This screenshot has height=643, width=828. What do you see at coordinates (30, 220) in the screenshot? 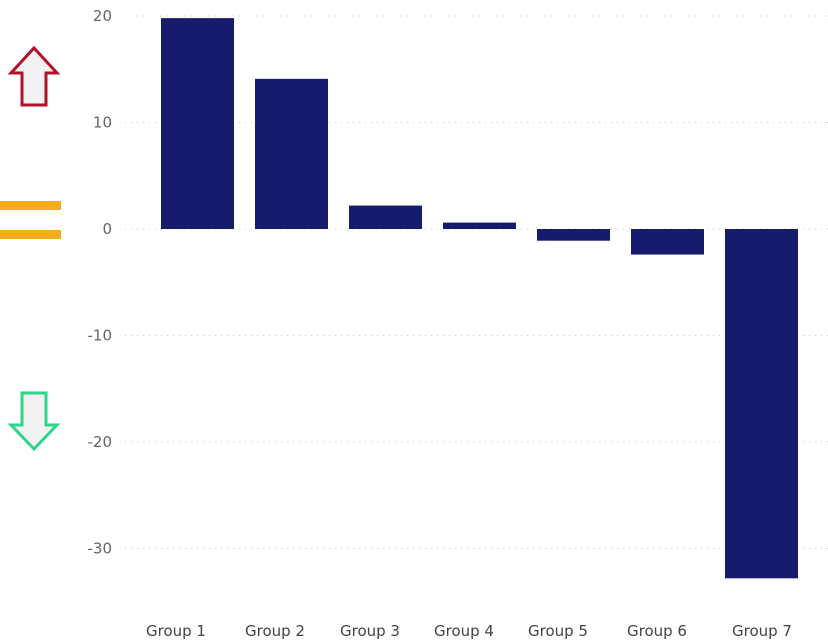
I see `equals-icon` at bounding box center [30, 220].